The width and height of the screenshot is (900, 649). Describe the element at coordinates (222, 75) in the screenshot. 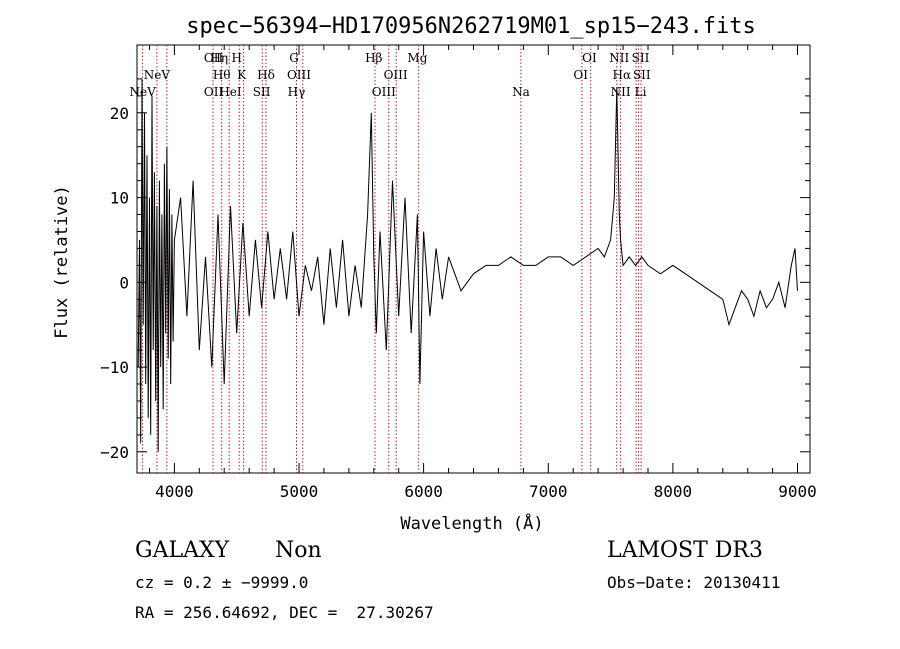

I see `line-label: Hθ` at that location.